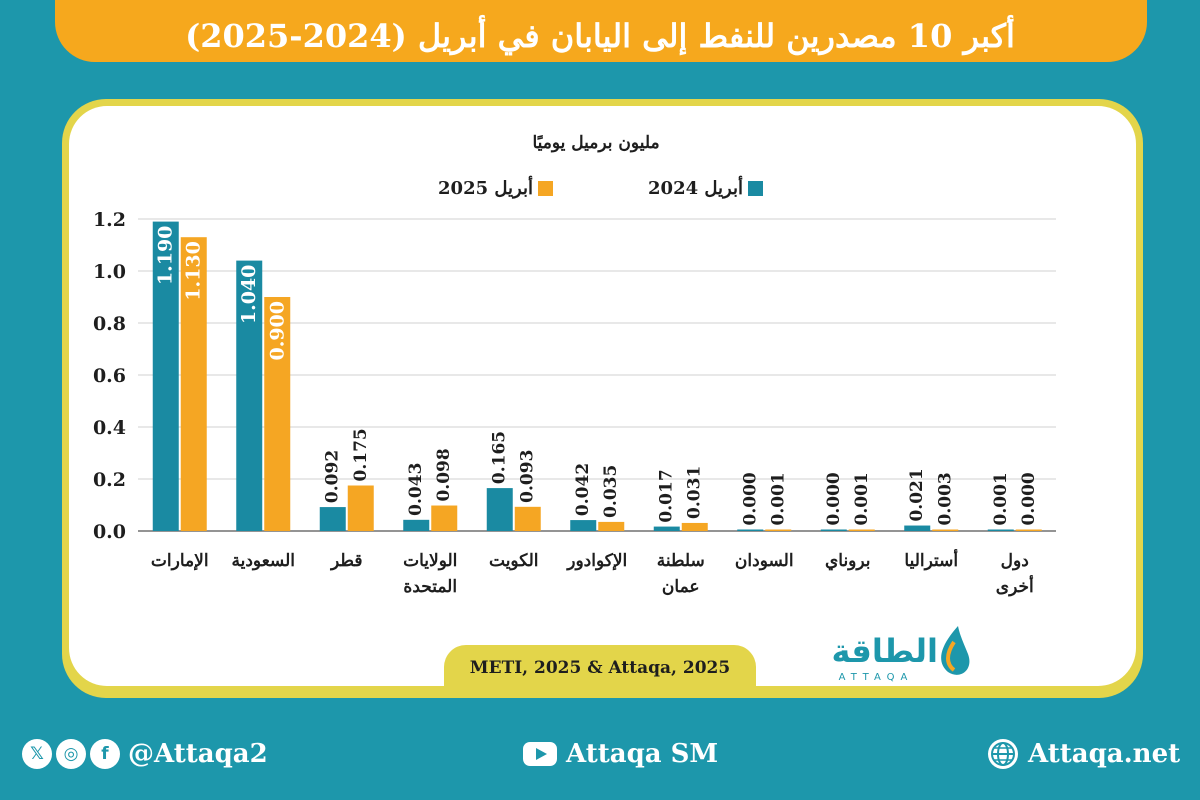 This screenshot has width=1200, height=800. Describe the element at coordinates (514, 561) in the screenshot. I see `x-tick-label: الكويت` at that location.